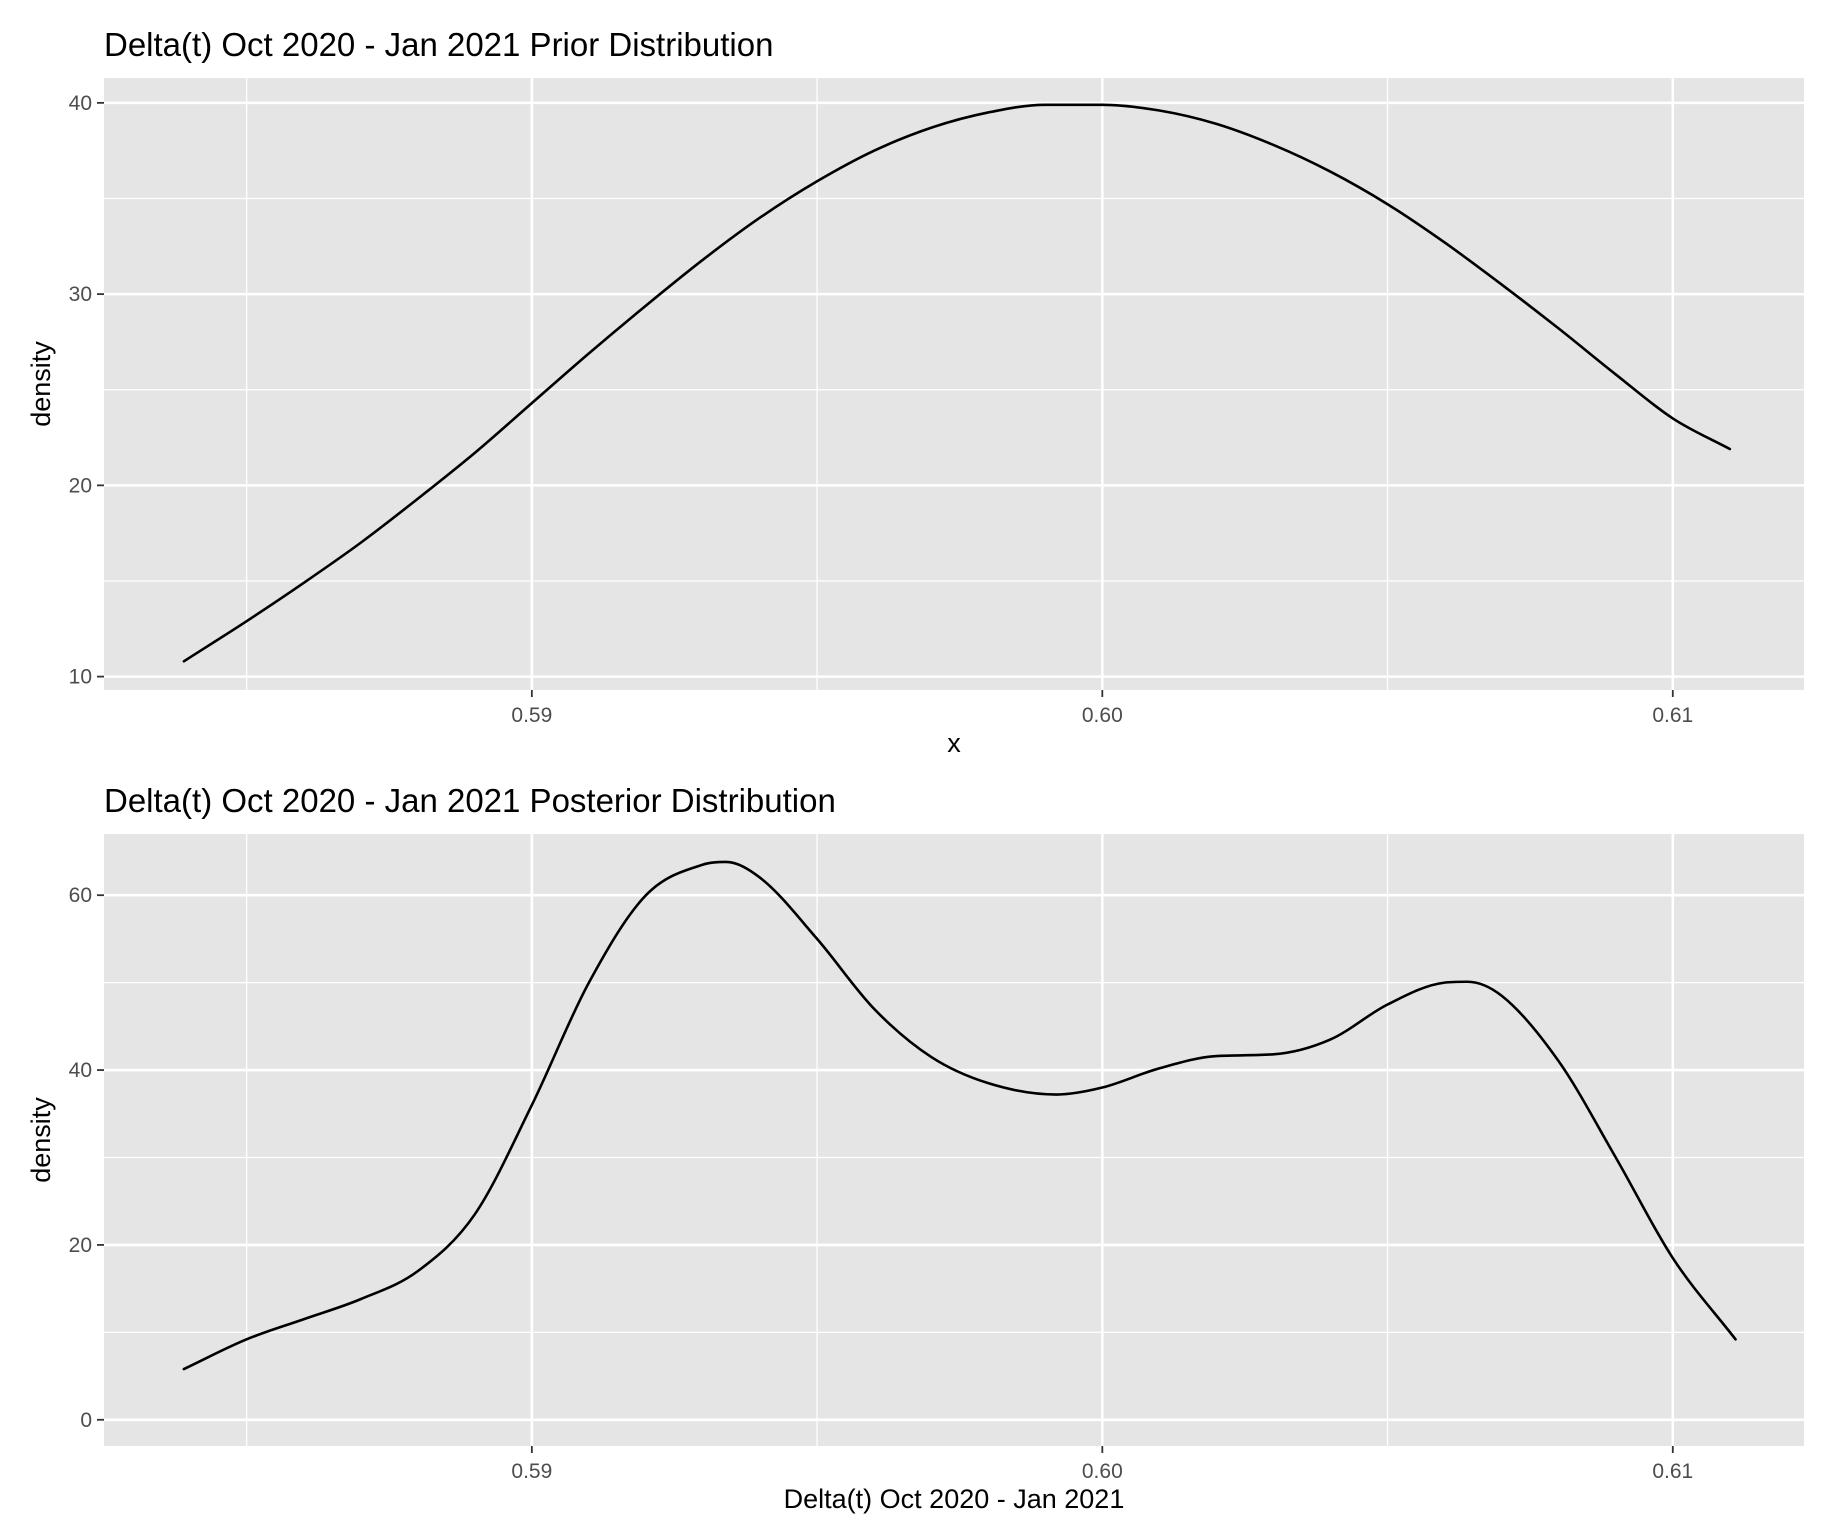 This screenshot has width=1824, height=1536. I want to click on prior-y-tick-label: 40, so click(80, 103).